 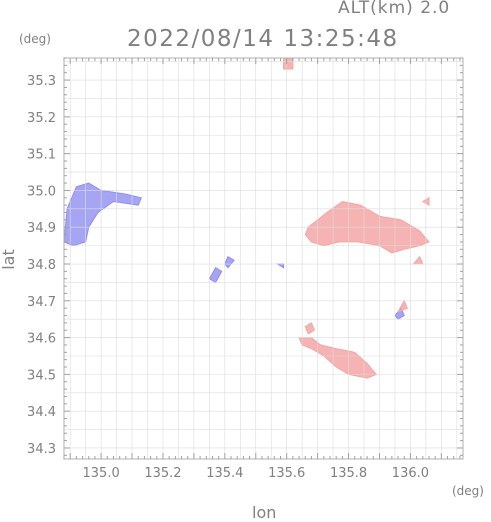 What do you see at coordinates (286, 473) in the screenshot?
I see `x-tick-label: 135.6` at bounding box center [286, 473].